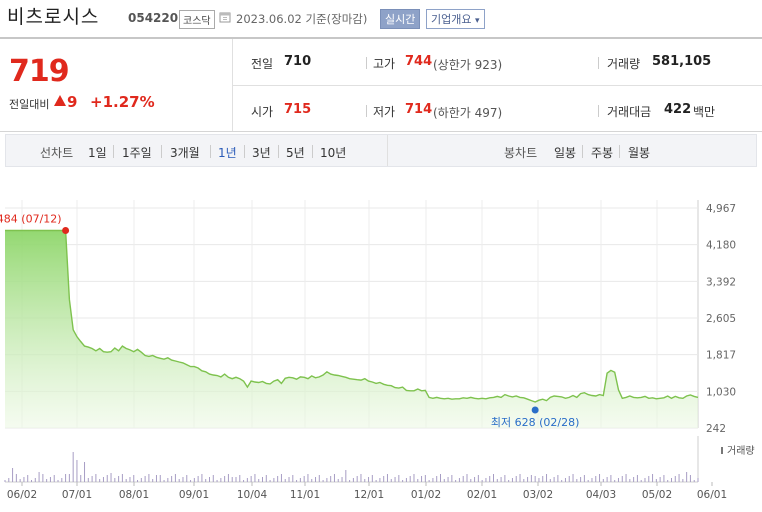 Image resolution: width=762 pixels, height=512 pixels. Describe the element at coordinates (72, 102) in the screenshot. I see `change-value: 9` at that location.